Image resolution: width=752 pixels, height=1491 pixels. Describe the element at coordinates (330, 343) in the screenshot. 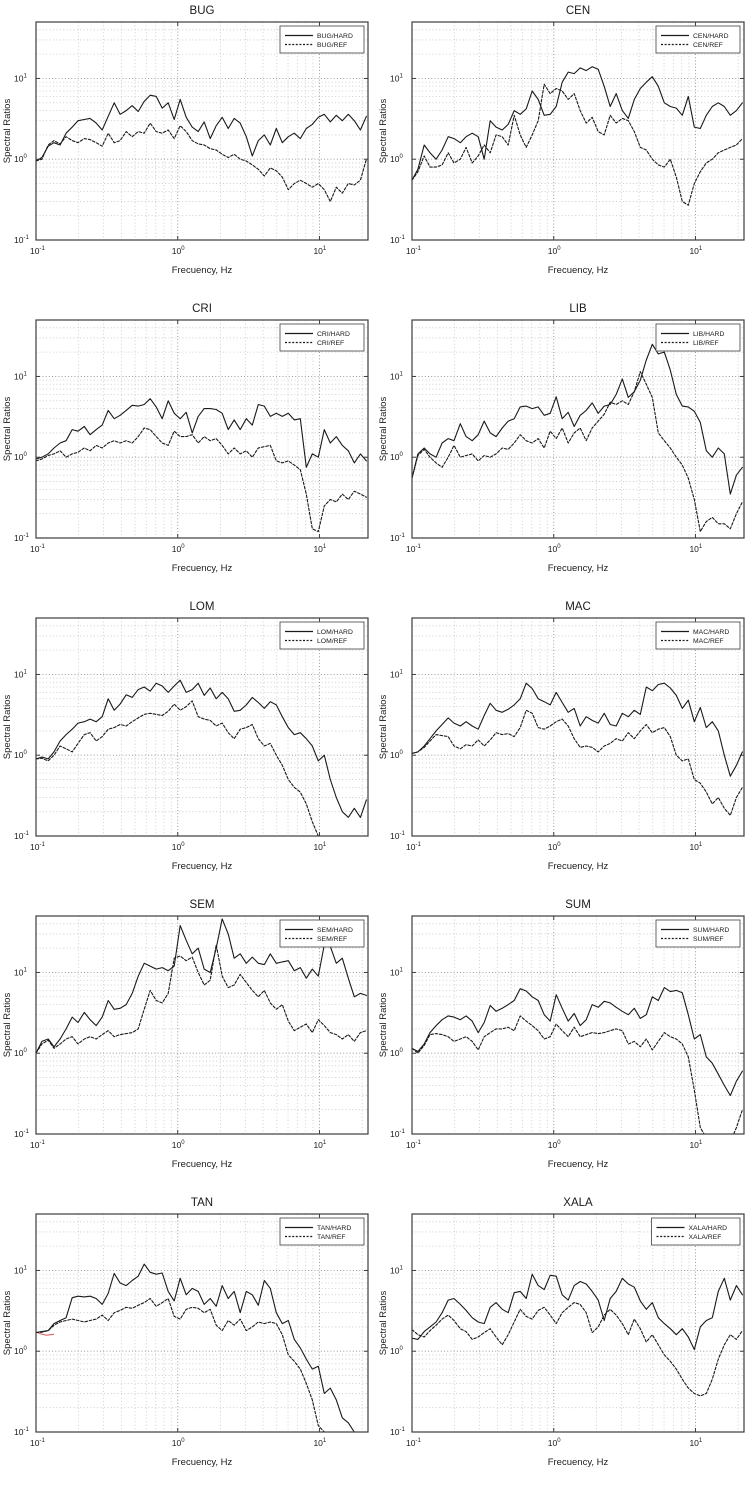

I see `legend-entry-label: CRI/REF` at that location.